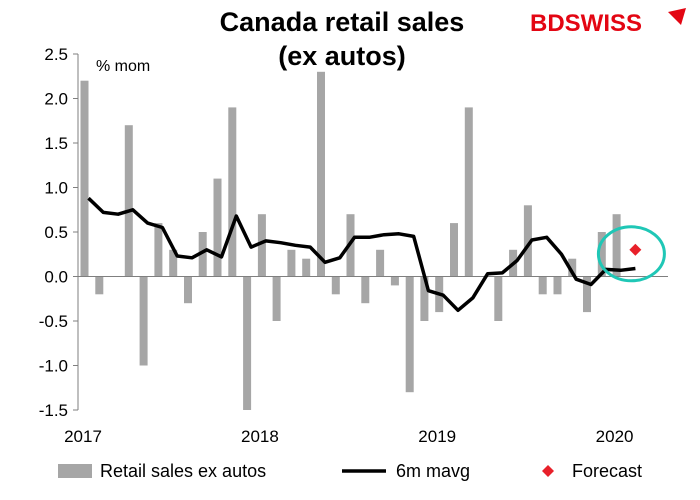 The height and width of the screenshot is (500, 700). What do you see at coordinates (56, 99) in the screenshot?
I see `y-tick-label: 2.0` at bounding box center [56, 99].